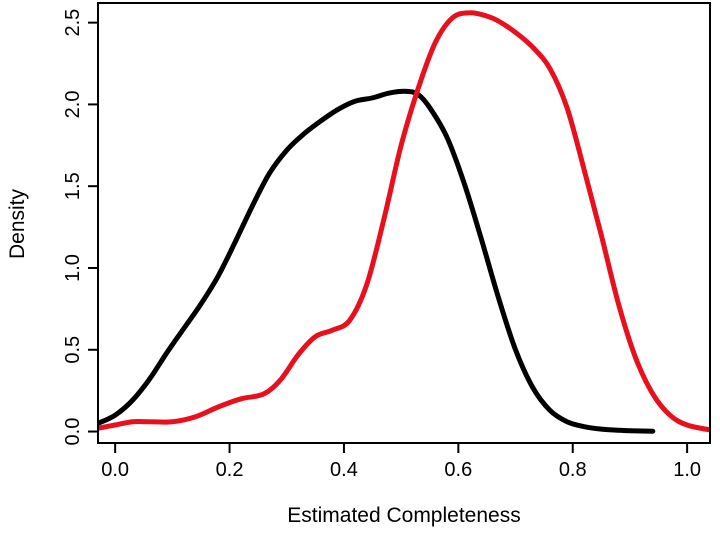  Describe the element at coordinates (73, 105) in the screenshot. I see `y-tick-label: 2.0` at that location.